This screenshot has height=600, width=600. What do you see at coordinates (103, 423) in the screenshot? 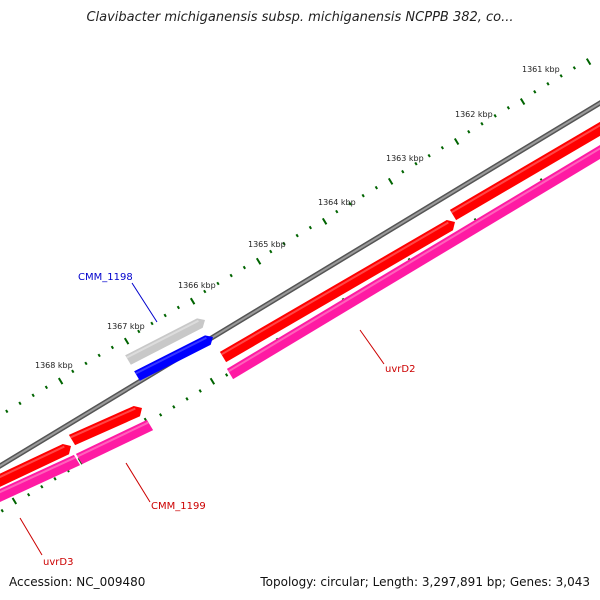
I see `cmm-1199-feature-highlight` at bounding box center [103, 423].